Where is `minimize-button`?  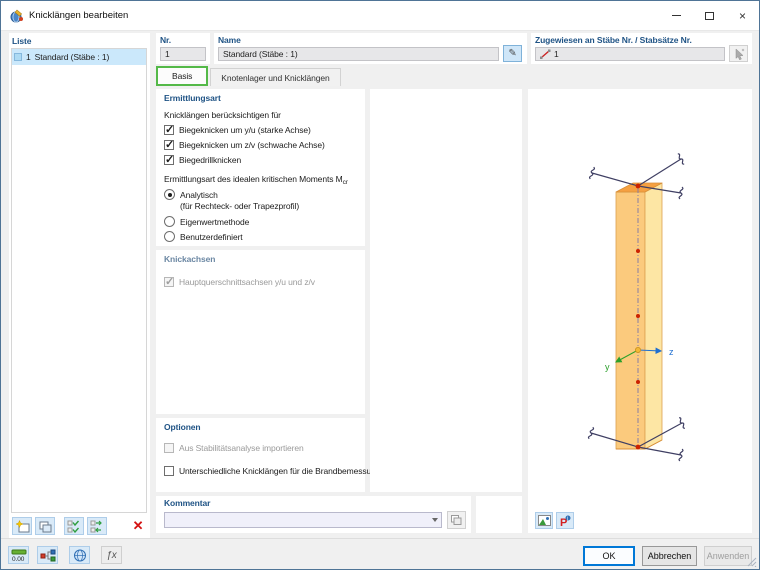
minimize-button is located at coordinates (676, 15).